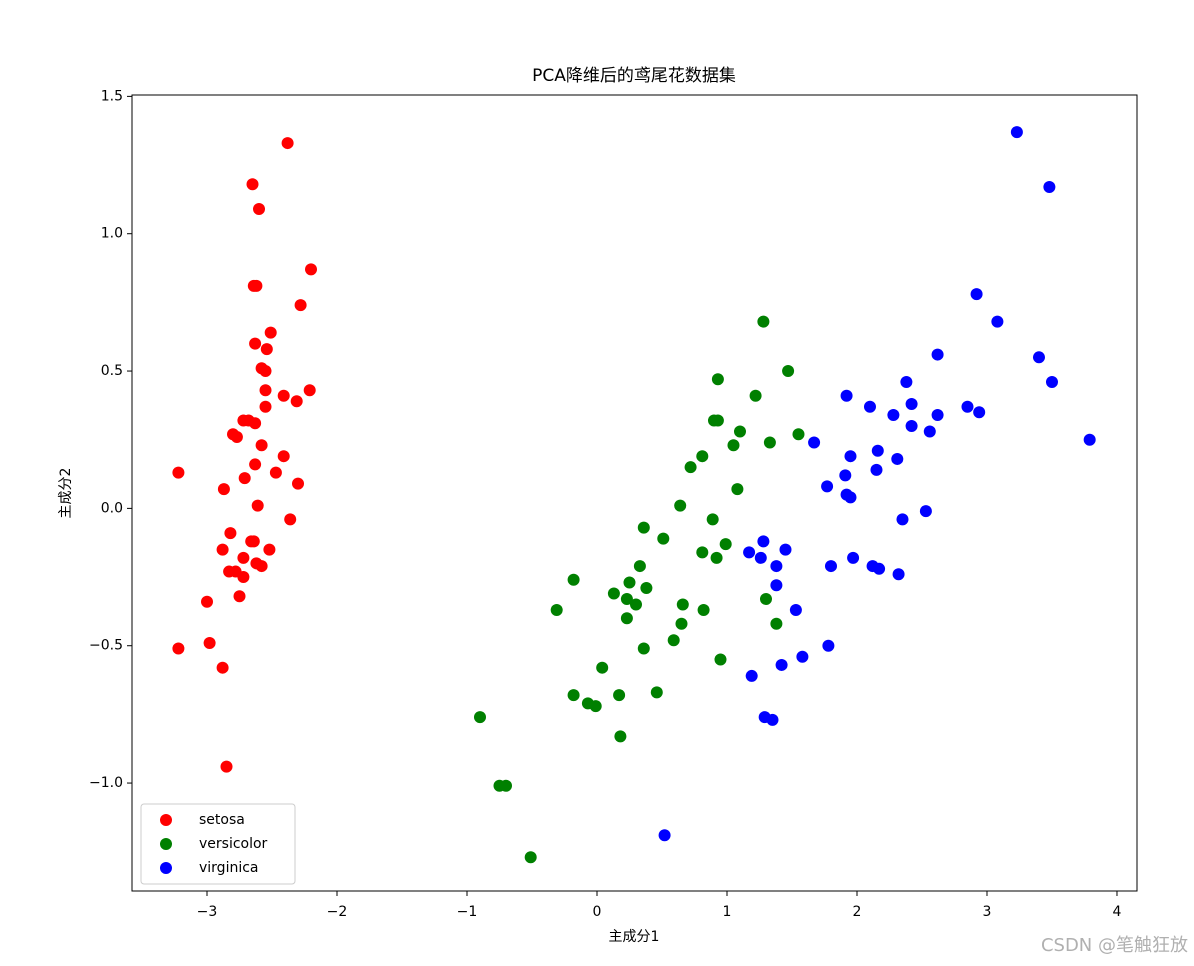 Image resolution: width=1194 pixels, height=966 pixels. I want to click on x-tick-label: 3, so click(987, 912).